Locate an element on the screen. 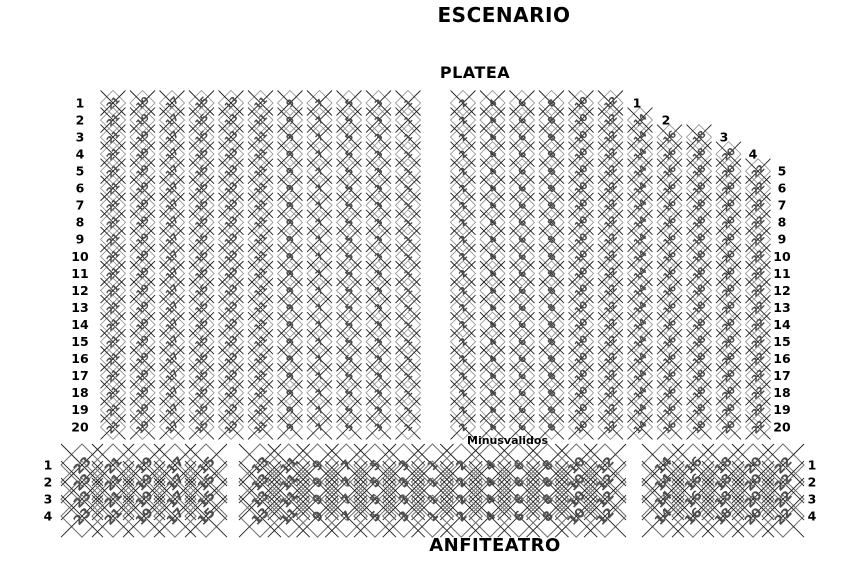 This screenshot has height=563, width=848. seat: 2 is located at coordinates (463, 427).